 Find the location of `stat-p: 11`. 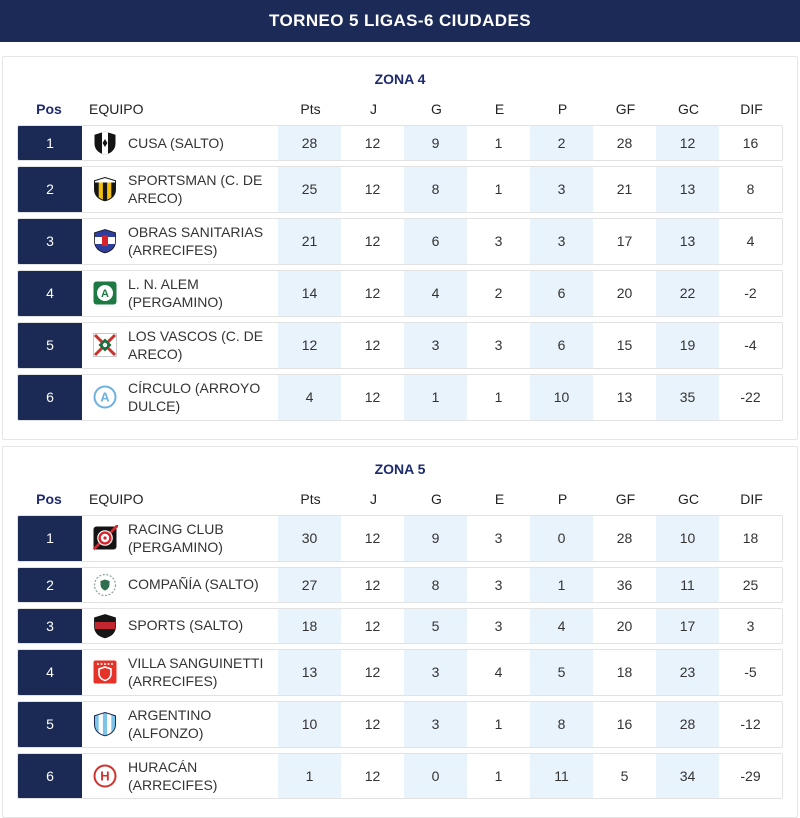

stat-p: 11 is located at coordinates (561, 776).